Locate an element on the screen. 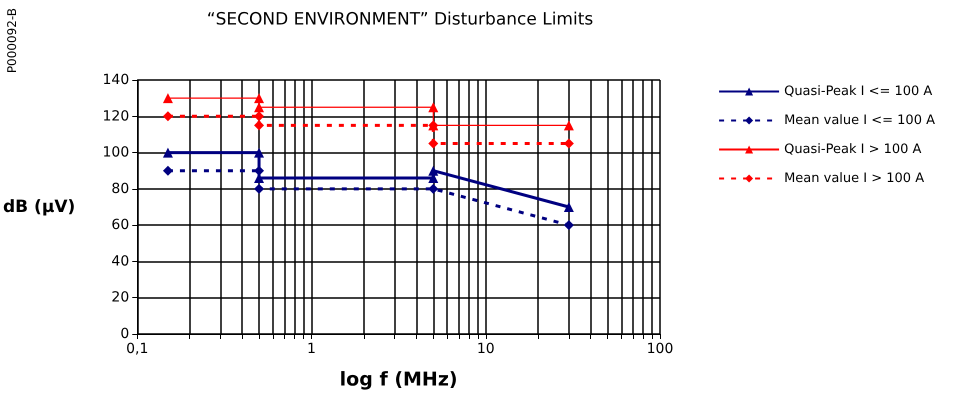 Image resolution: width=955 pixels, height=408 pixels. y-tick-label: 100 is located at coordinates (116, 152).